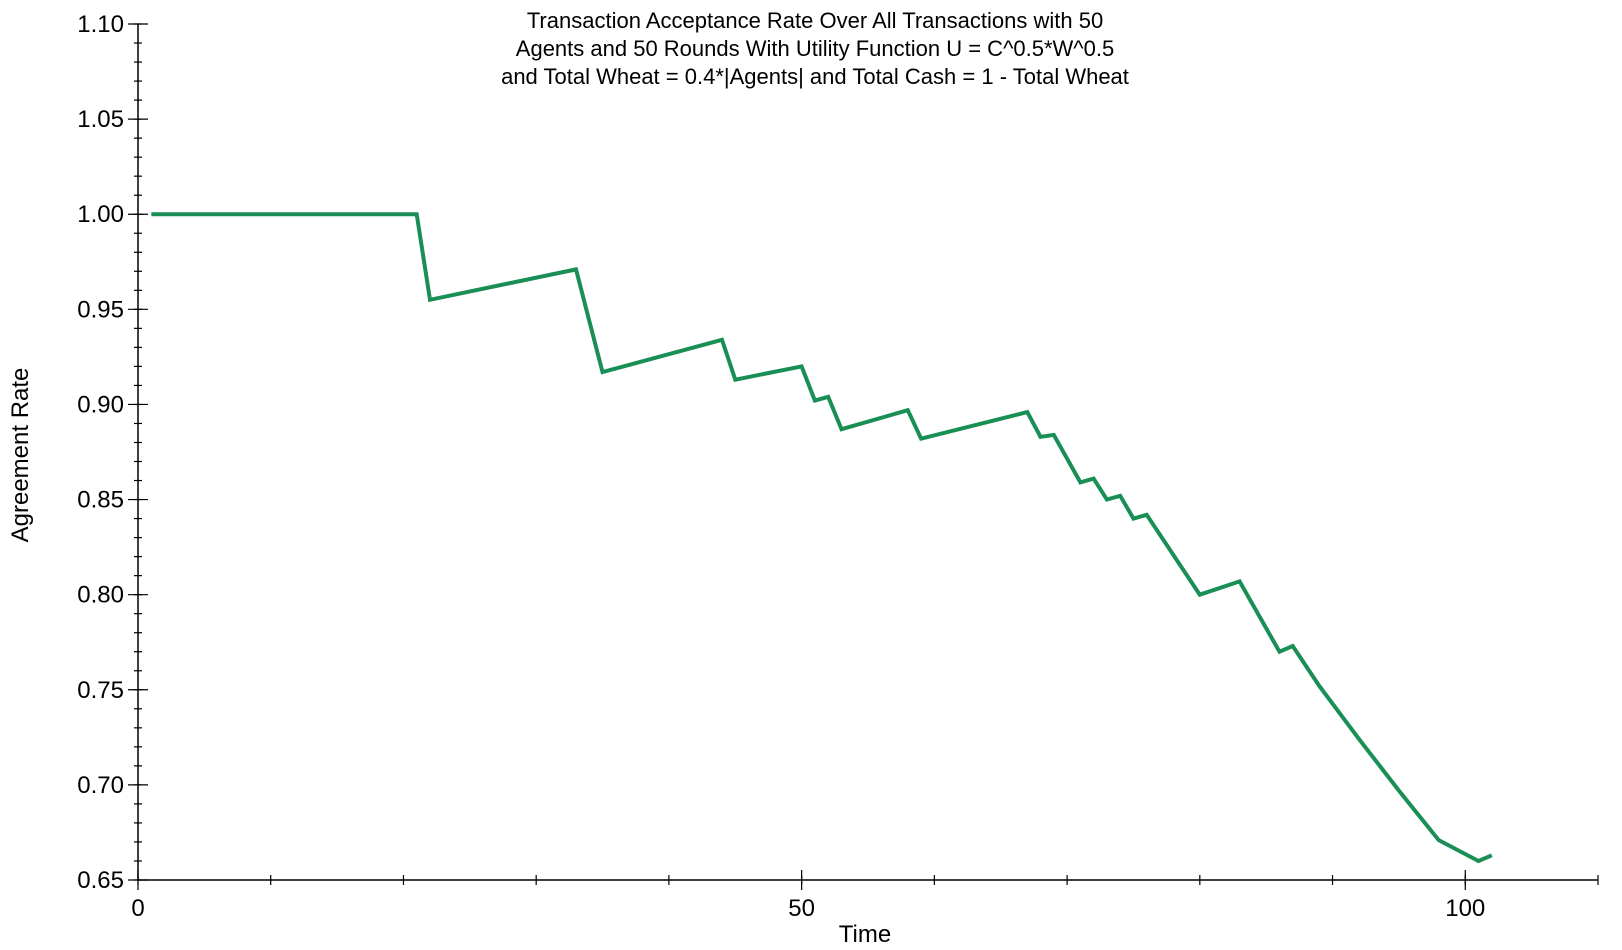 The image size is (1622, 950). I want to click on x-tick-label: 0, so click(137, 908).